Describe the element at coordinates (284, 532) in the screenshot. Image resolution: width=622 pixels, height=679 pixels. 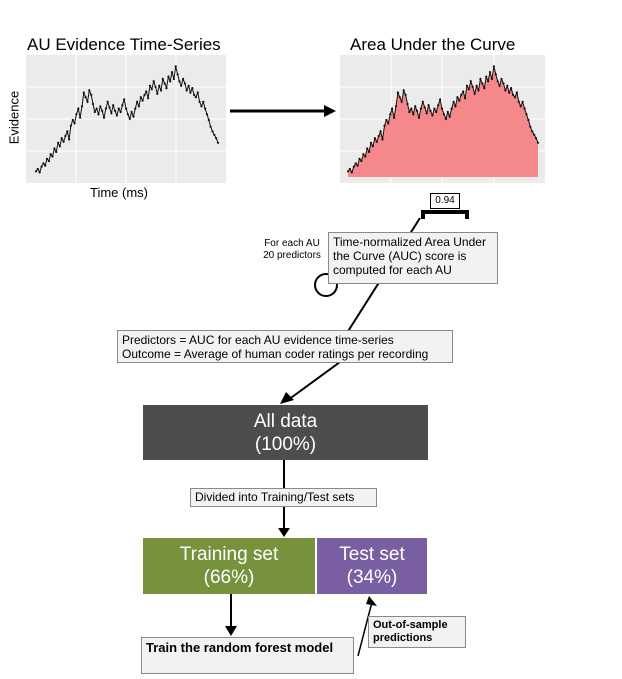
I see `arrowhead-training` at that location.